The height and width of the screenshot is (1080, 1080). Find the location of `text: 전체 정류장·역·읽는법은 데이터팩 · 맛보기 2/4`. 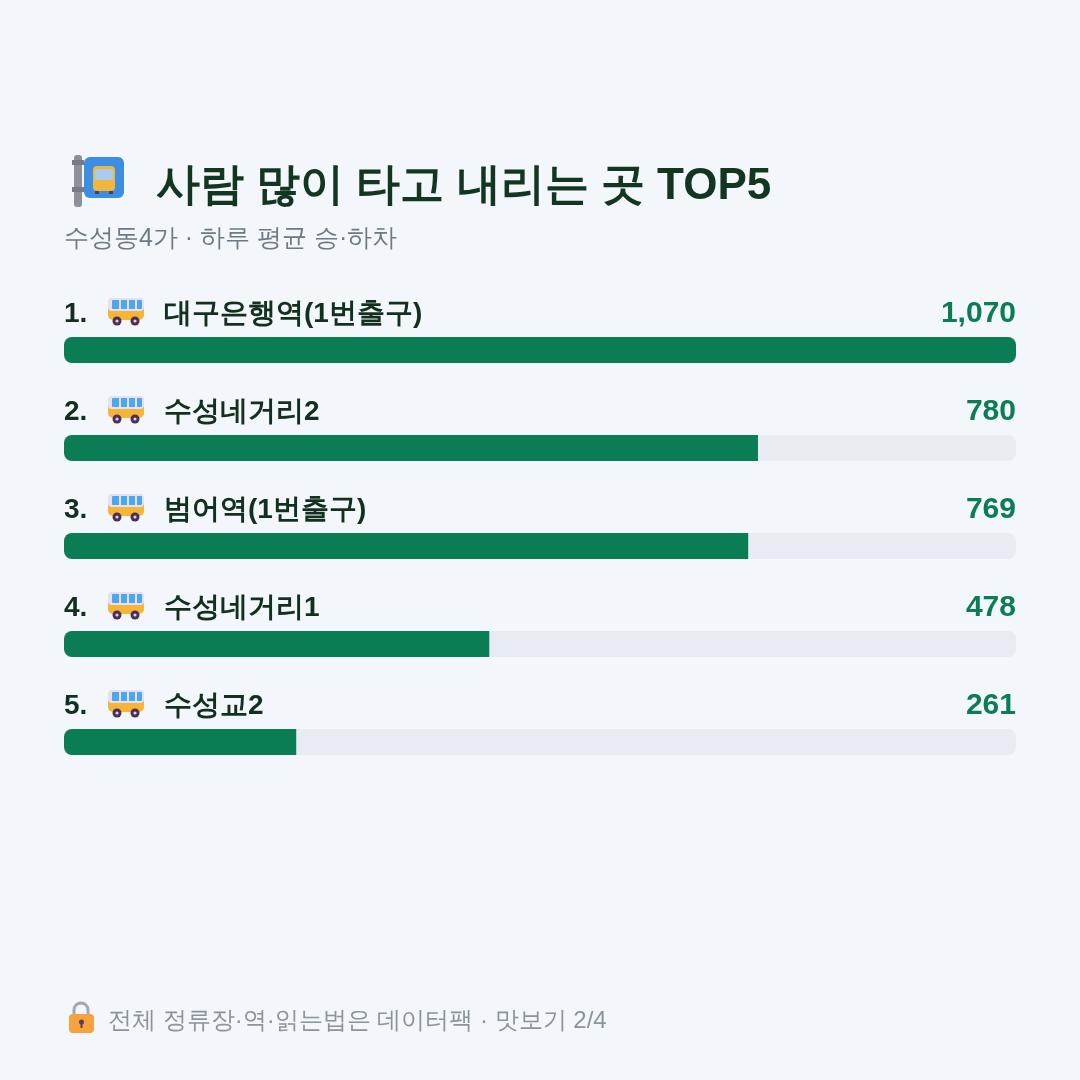

text: 전체 정류장·역·읽는법은 데이터팩 · 맛보기 2/4 is located at coordinates (357, 1019).